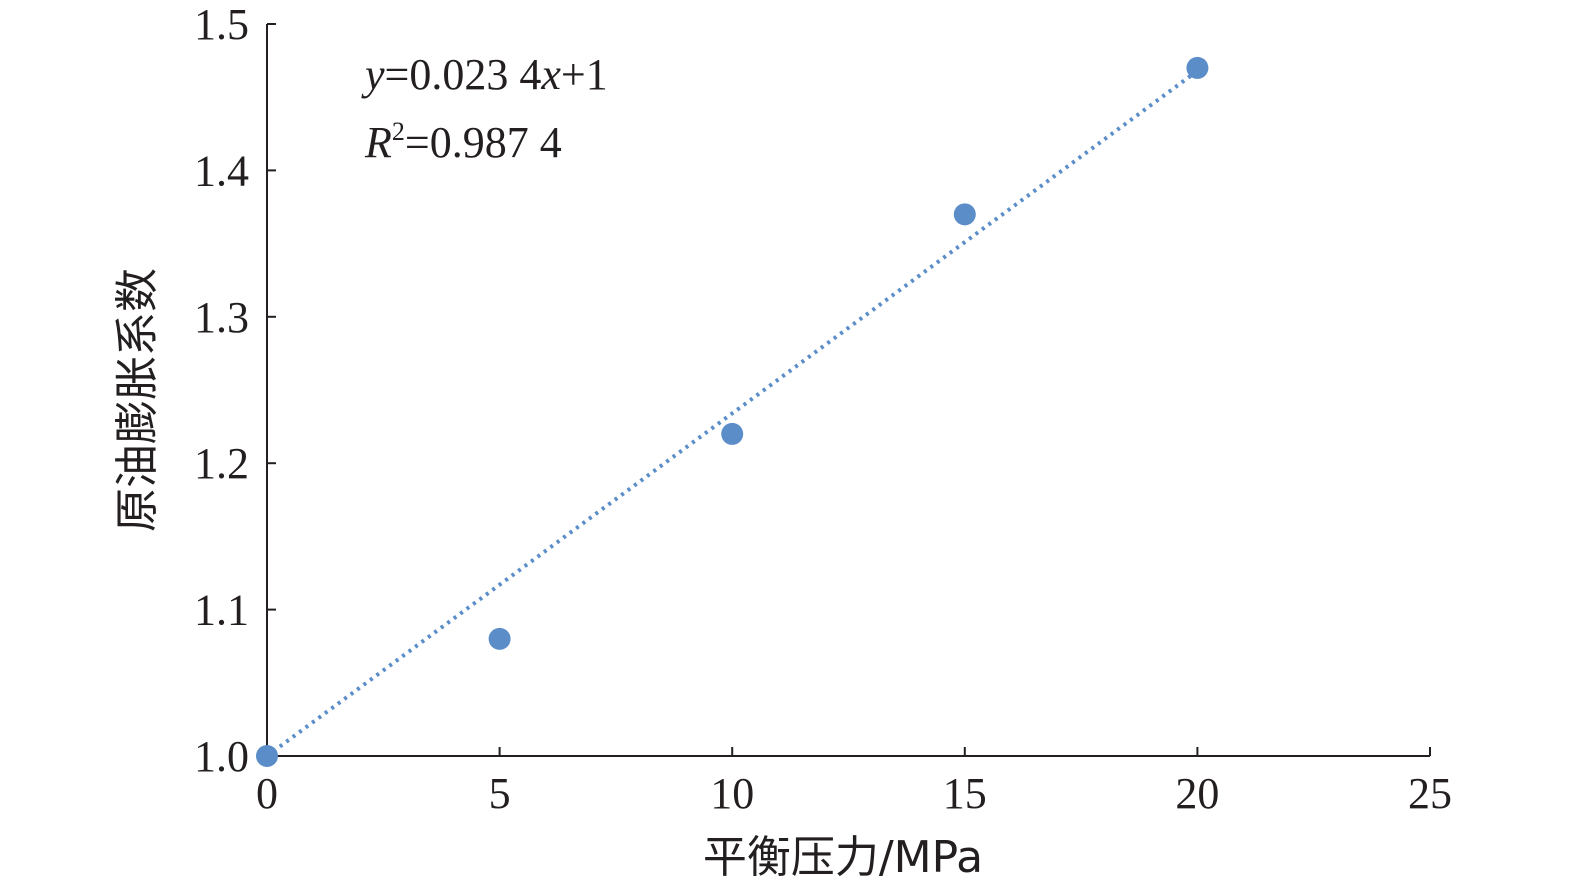 The height and width of the screenshot is (893, 1575). I want to click on y-tick-label: 1.1, so click(221, 610).